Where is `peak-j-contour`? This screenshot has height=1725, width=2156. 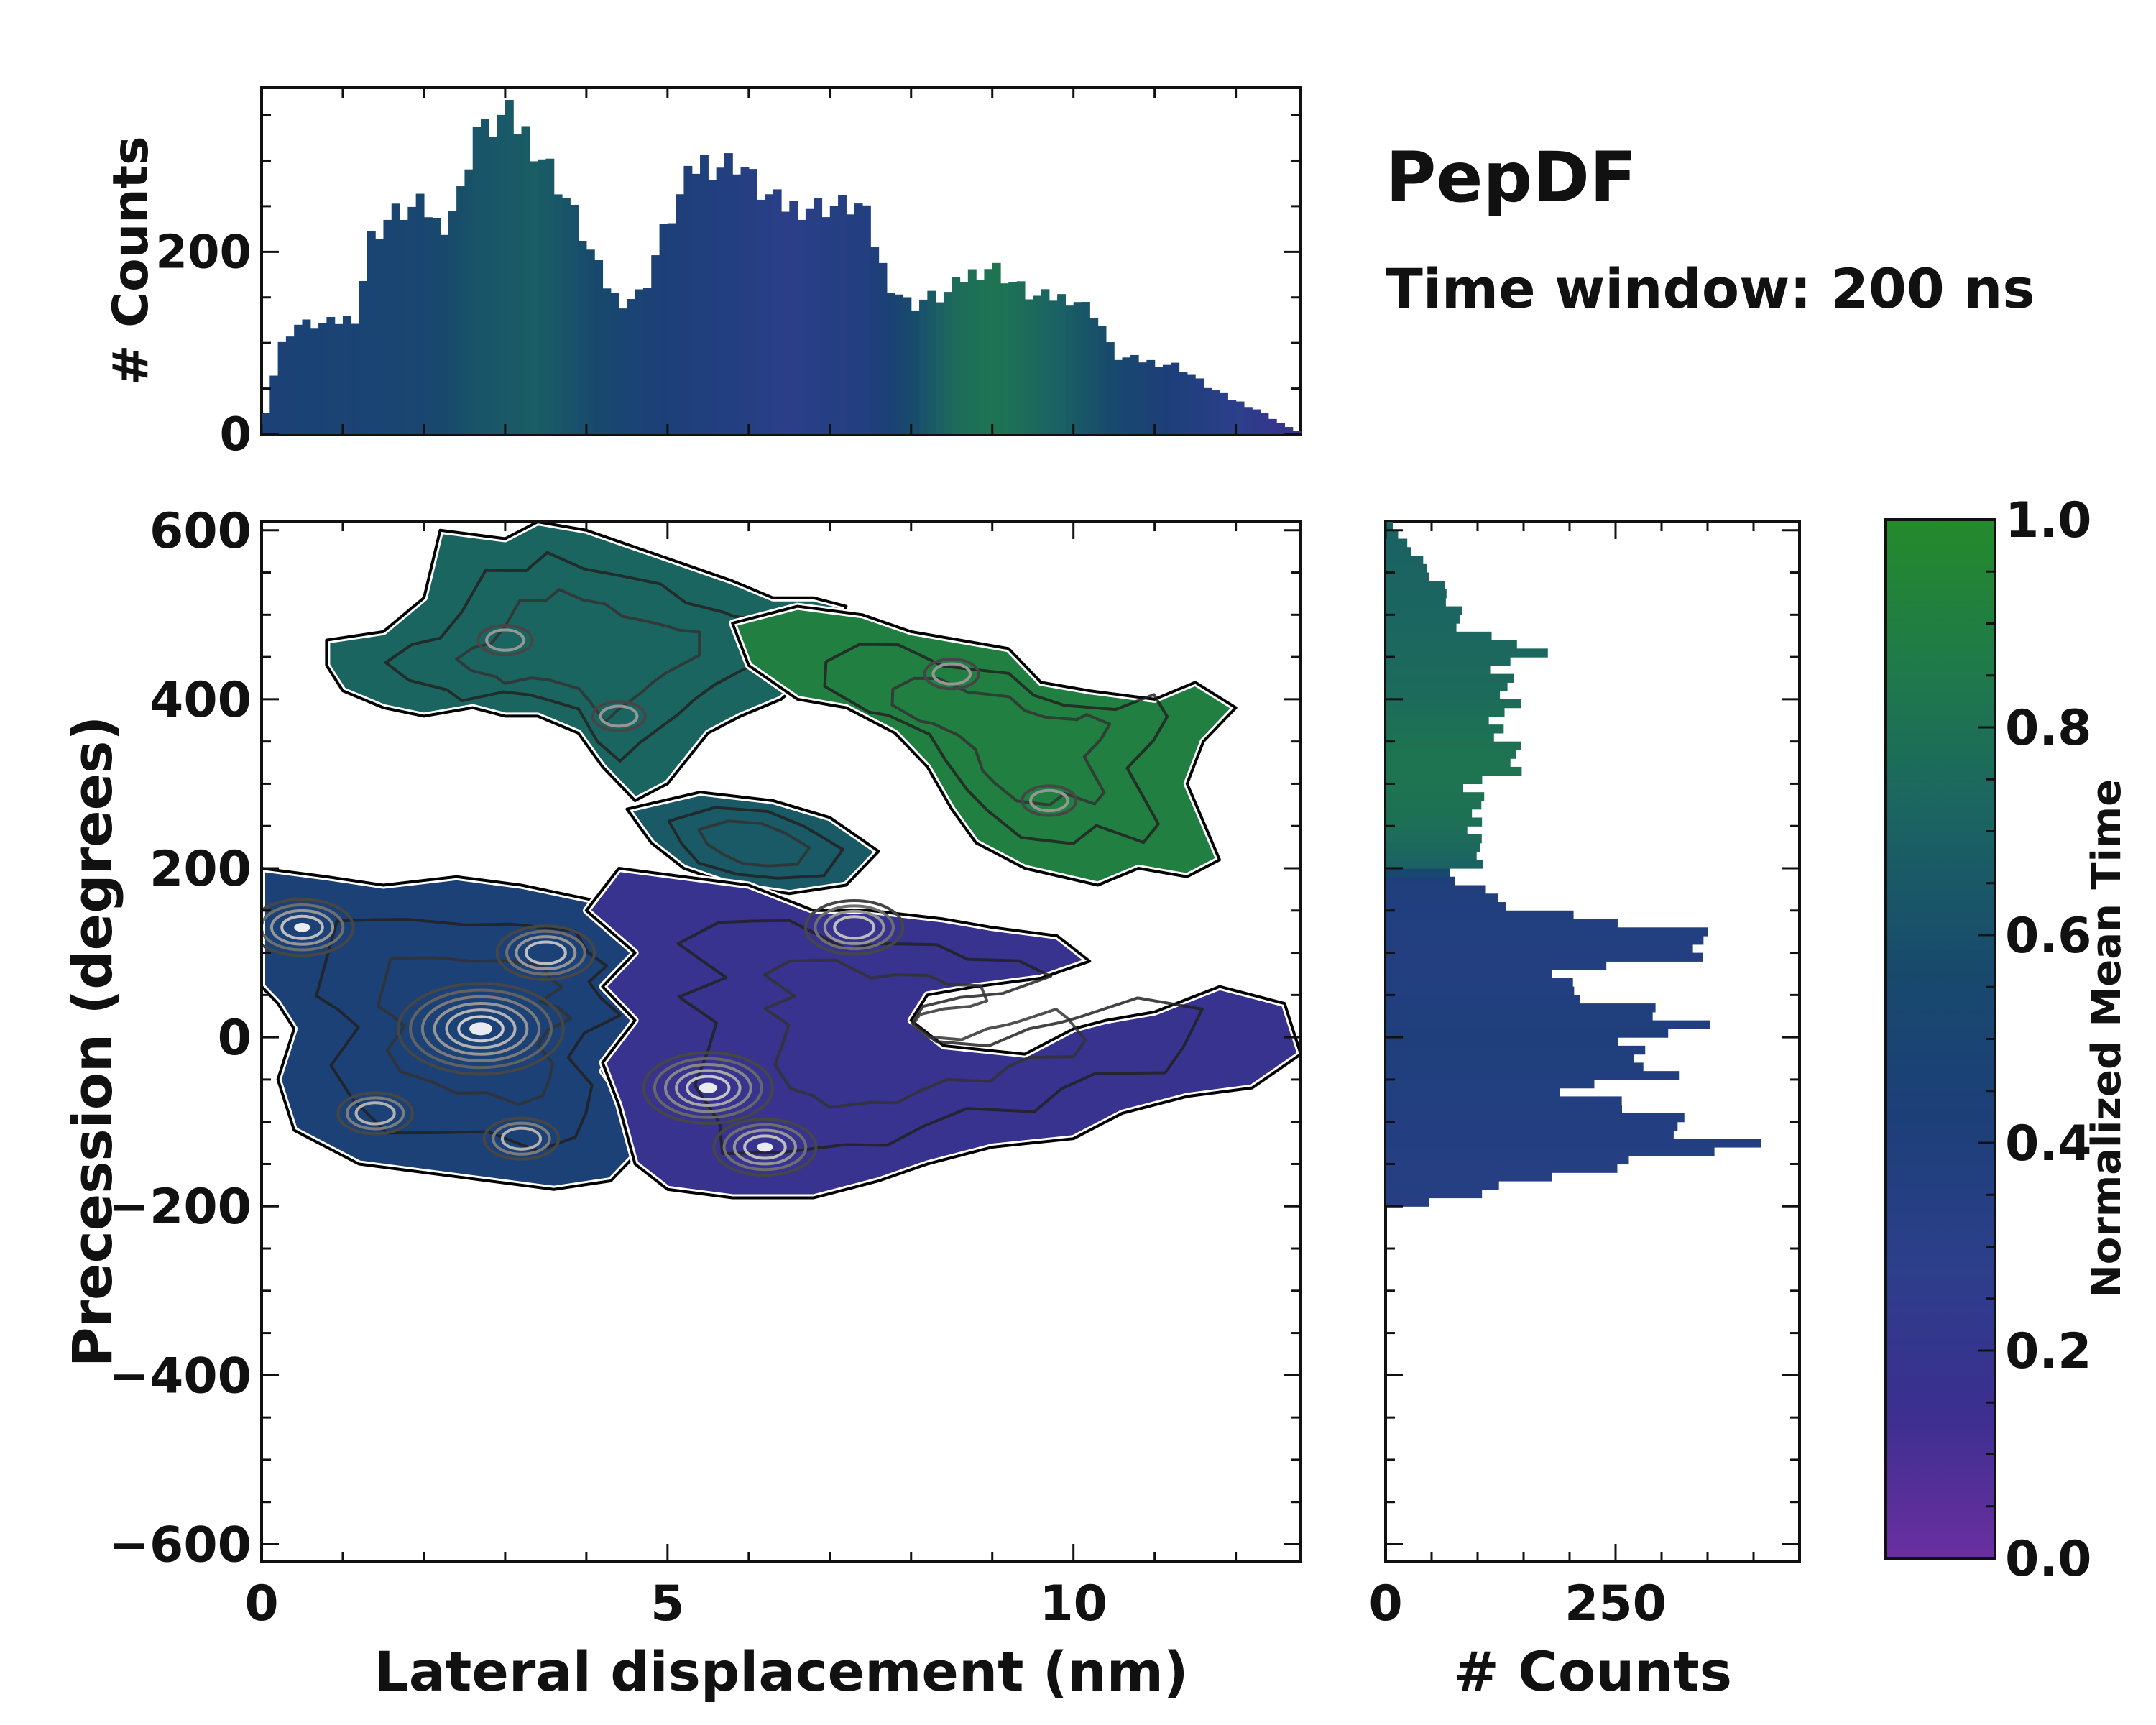
peak-j-contour is located at coordinates (951, 674).